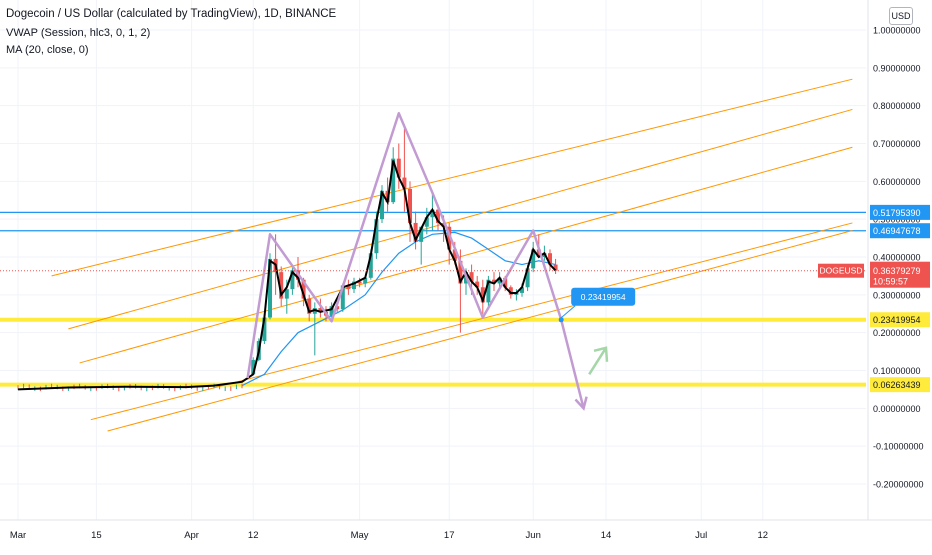 The height and width of the screenshot is (555, 932). I want to click on last-price-box, so click(900, 274).